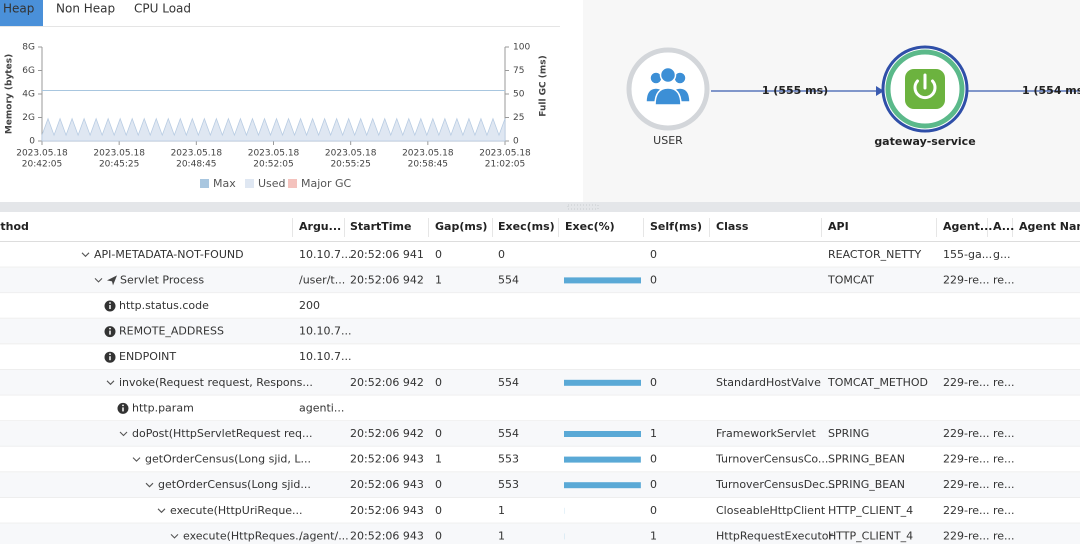  Describe the element at coordinates (925, 89) in the screenshot. I see `service-icon-power` at that location.